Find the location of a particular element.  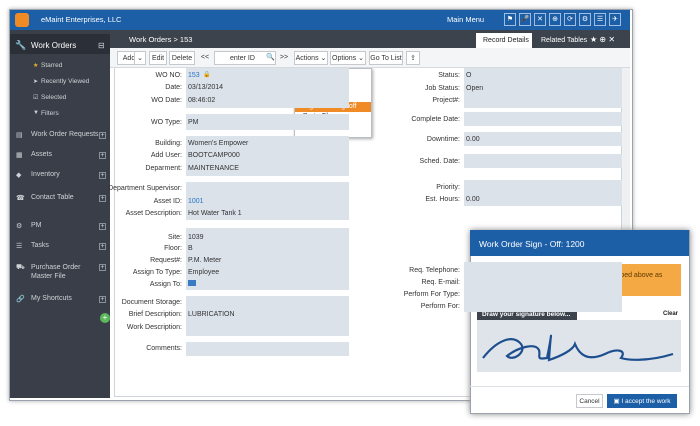

sidebar-item: Inventory is located at coordinates (45, 174).